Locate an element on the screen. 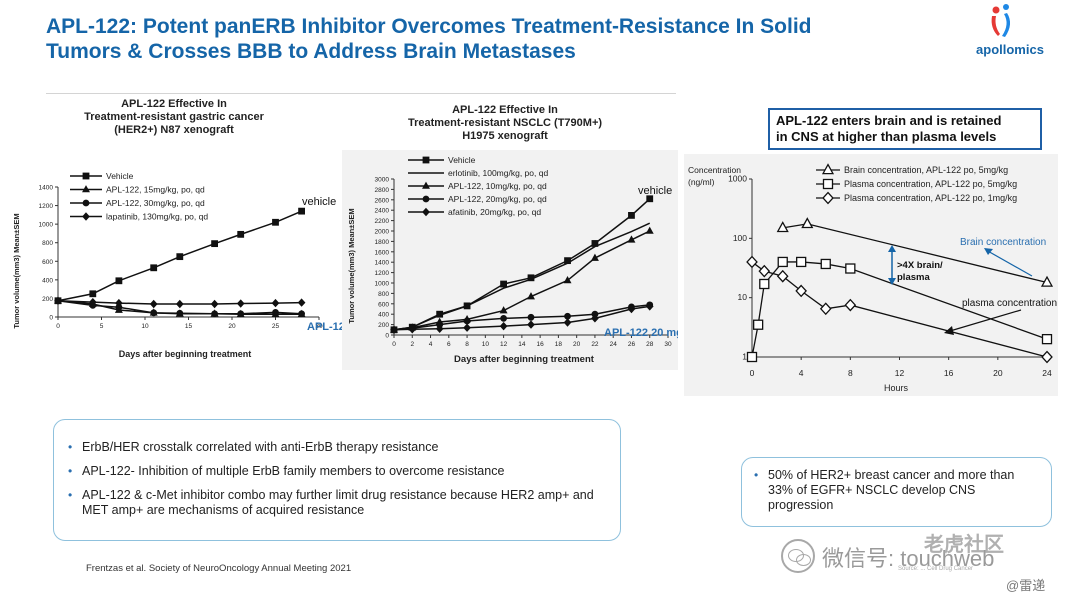 This screenshot has height=607, width=1080. legend-item: afatinib, 20mg/kg, po, qd is located at coordinates (474, 212).